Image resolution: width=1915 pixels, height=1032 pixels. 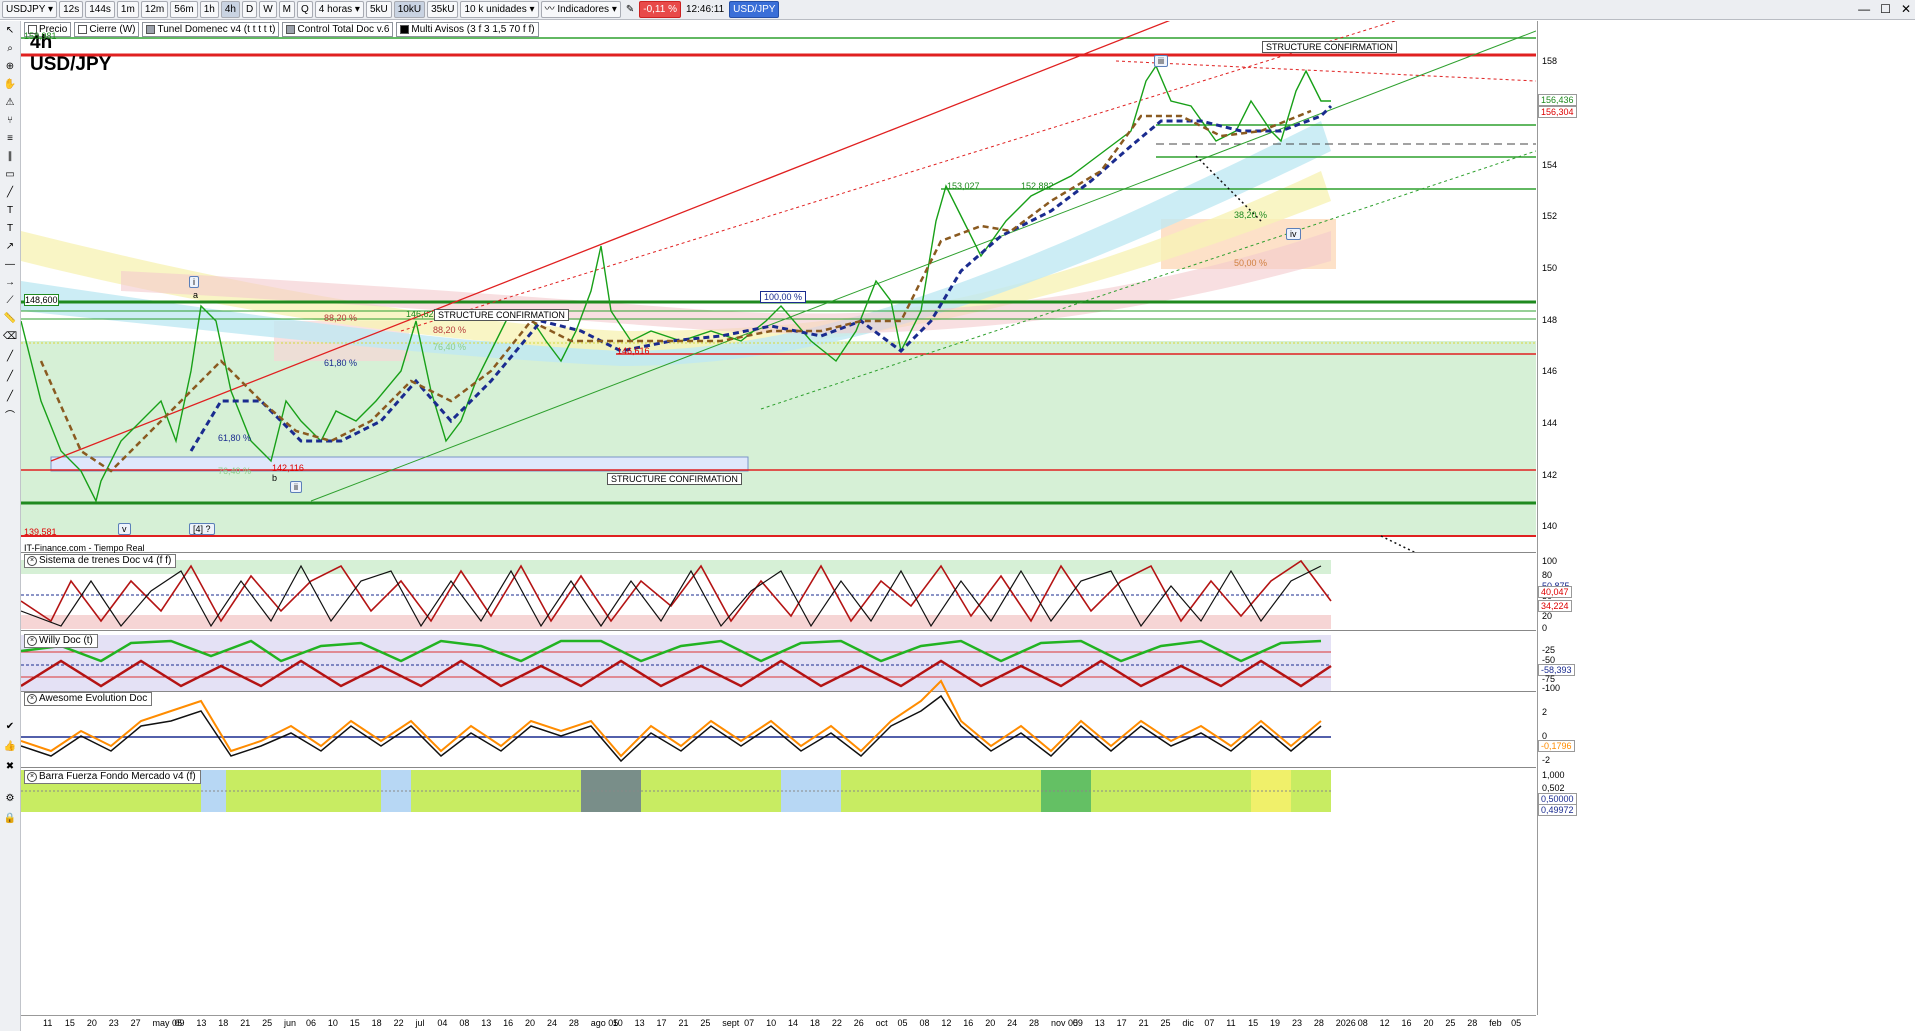 What do you see at coordinates (1450, 1023) in the screenshot?
I see `x-tick: 25` at bounding box center [1450, 1023].